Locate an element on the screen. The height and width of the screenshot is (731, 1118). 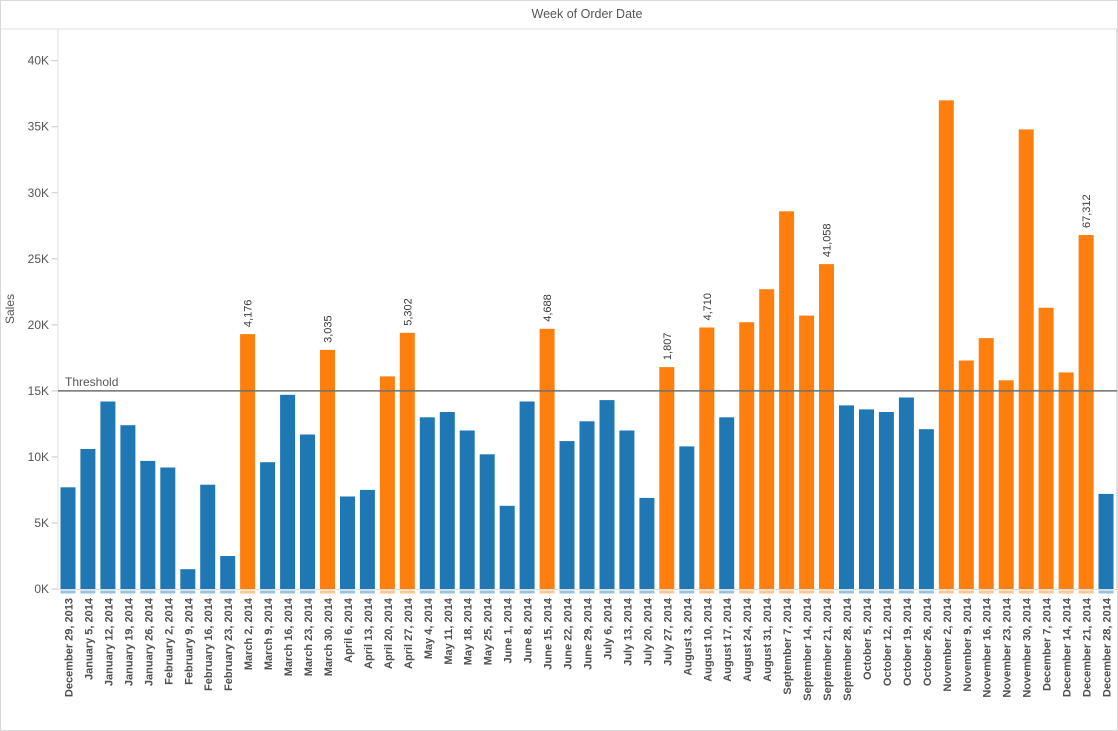
y-axis-ticks: 0K 5K 10K 15K 20K 25K 30K 35K 40K is located at coordinates (43, 325).